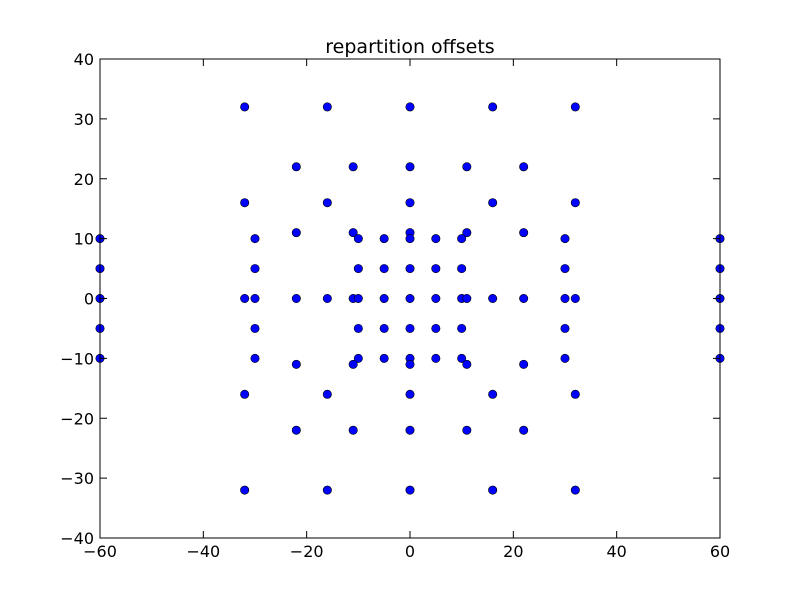 The image size is (800, 597). I want to click on x-tick-label: 0, so click(410, 551).